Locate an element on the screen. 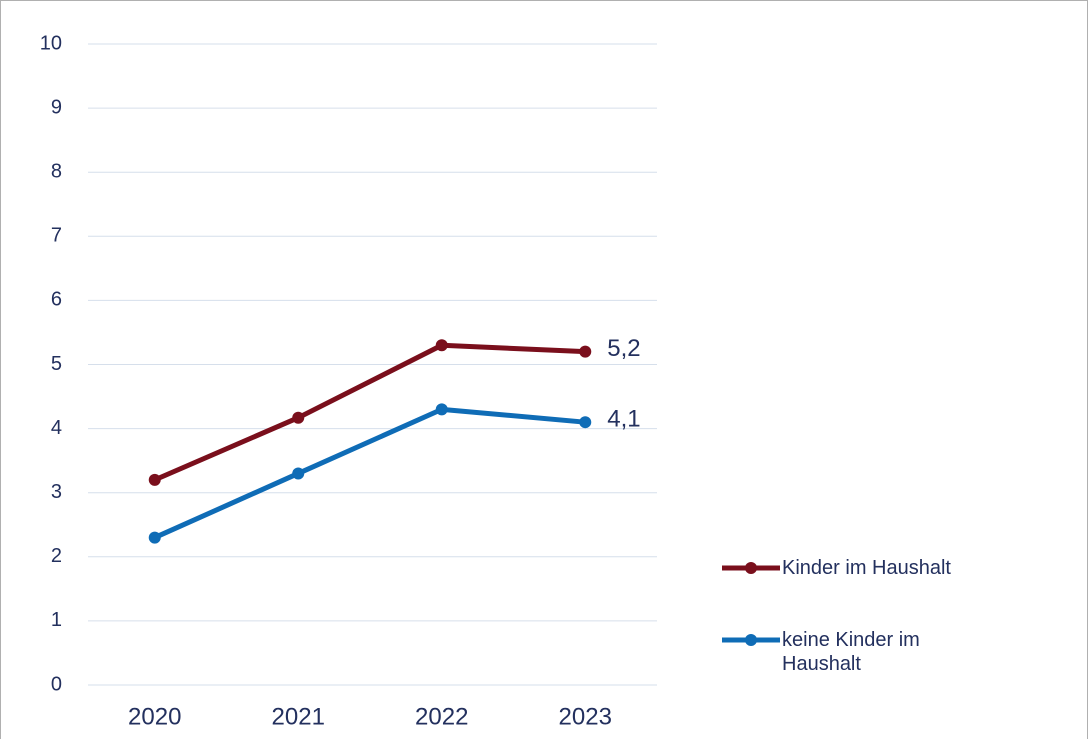 The width and height of the screenshot is (1089, 739). y-tick-label: 3 is located at coordinates (56, 492).